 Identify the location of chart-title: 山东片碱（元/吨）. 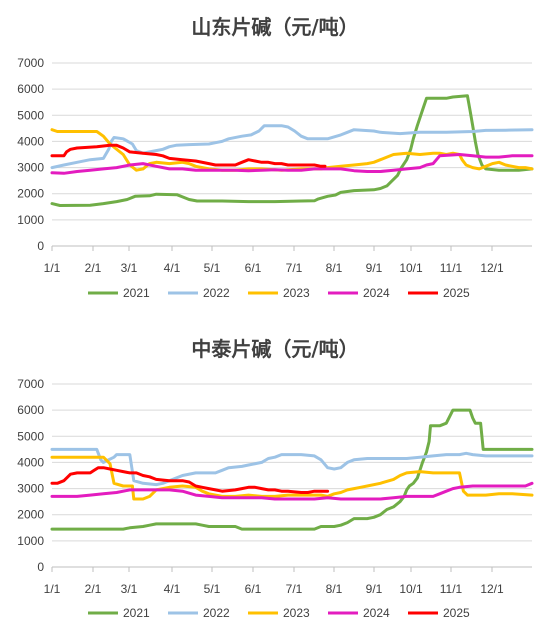
(274, 27).